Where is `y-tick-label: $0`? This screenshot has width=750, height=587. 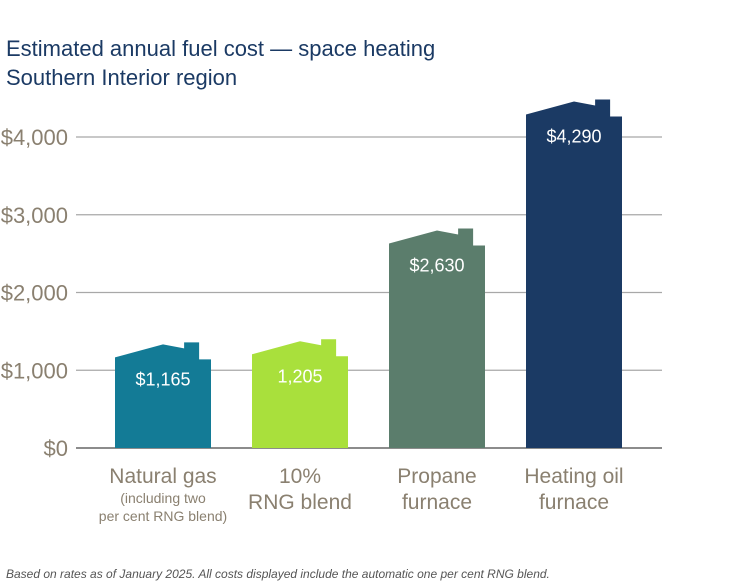 y-tick-label: $0 is located at coordinates (56, 448).